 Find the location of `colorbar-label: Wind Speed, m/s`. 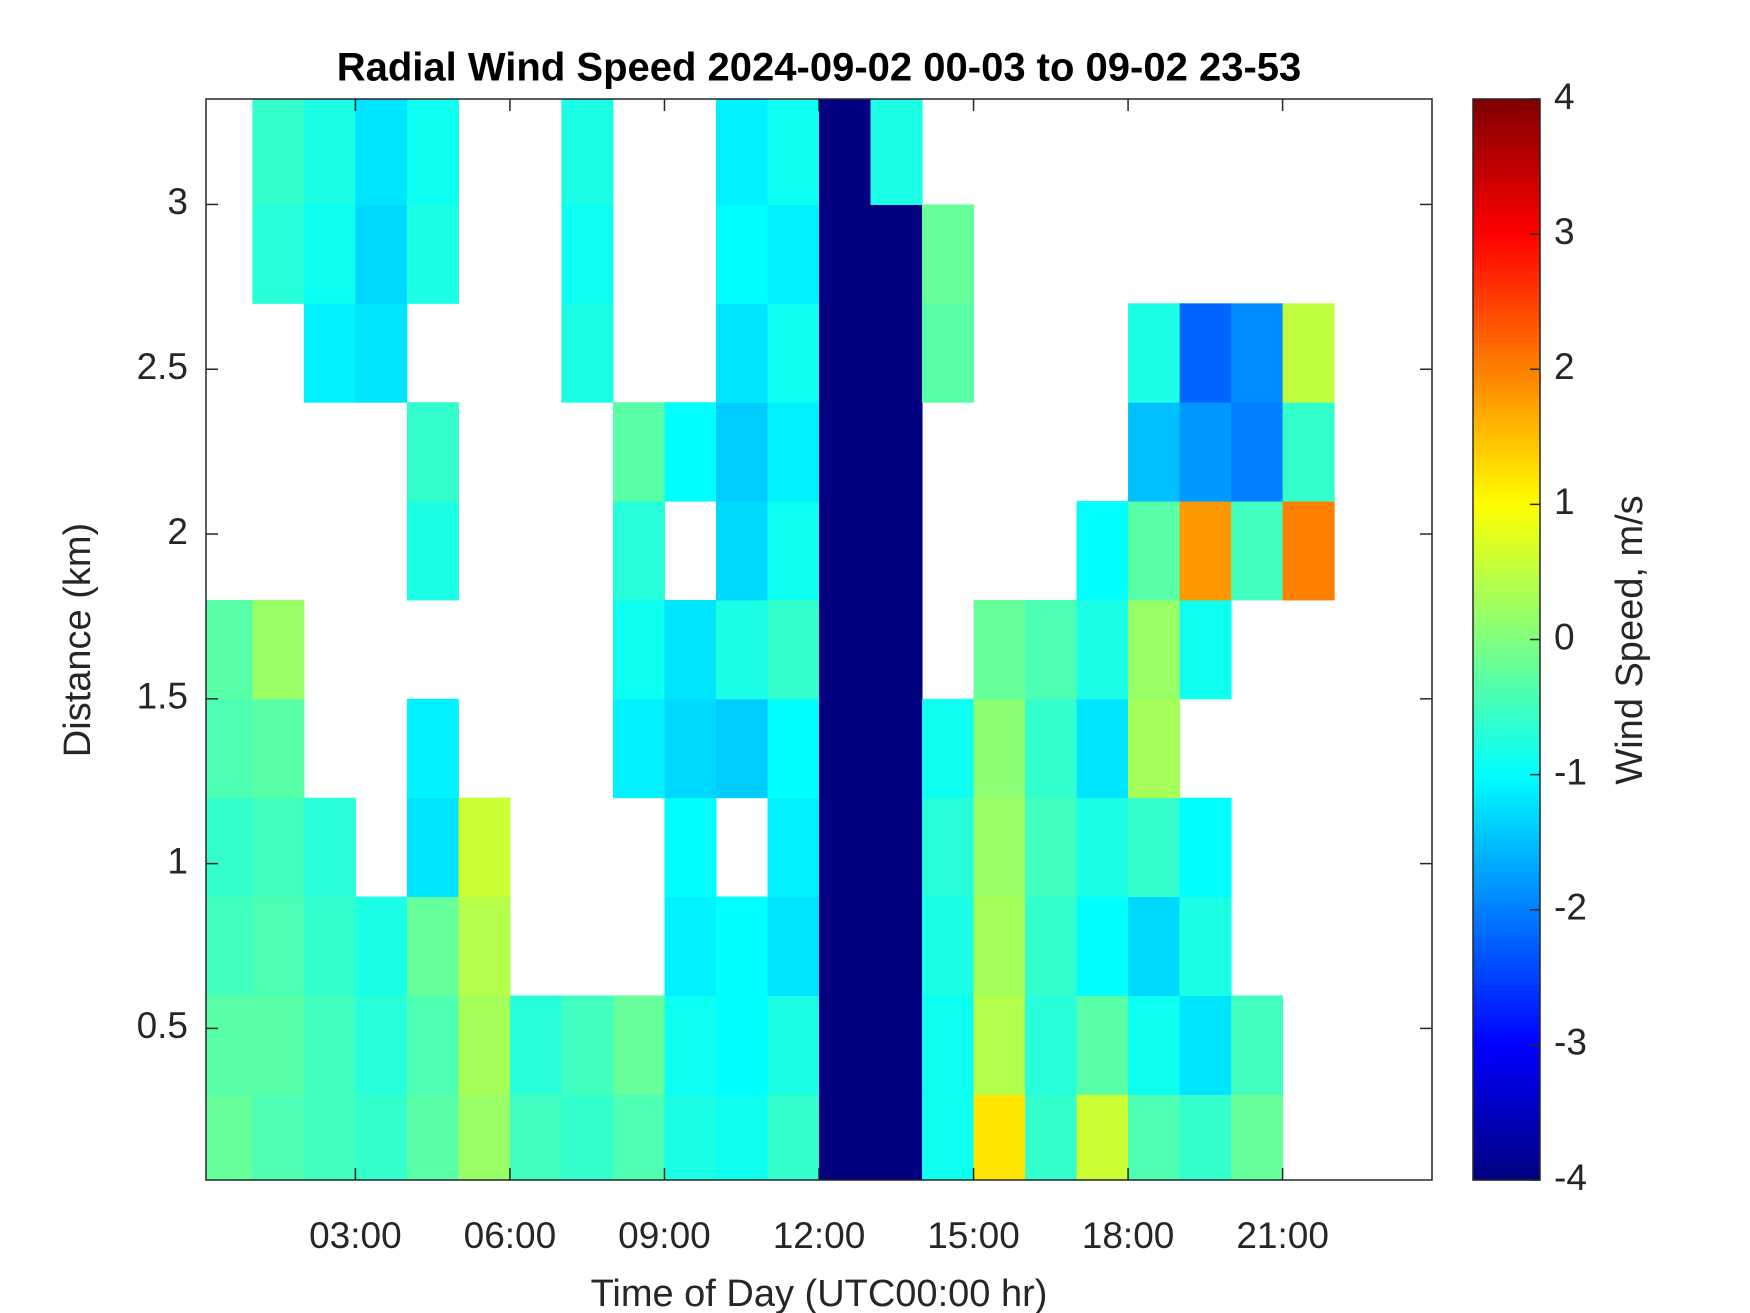

colorbar-label: Wind Speed, m/s is located at coordinates (1630, 639).